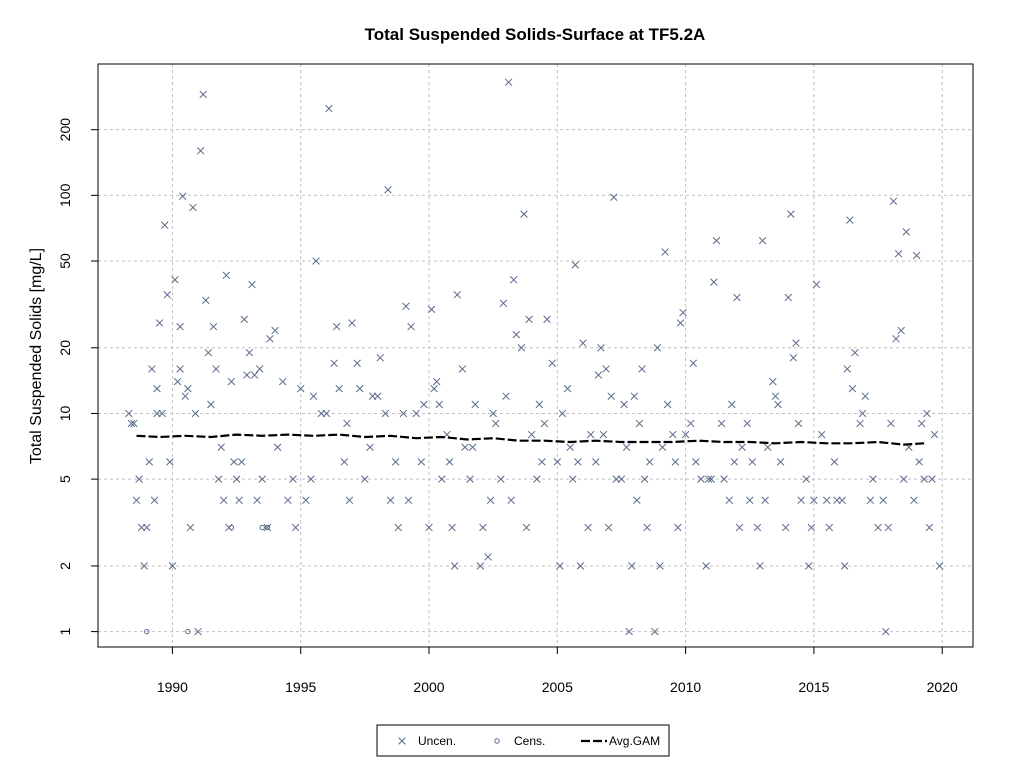 Image resolution: width=1024 pixels, height=768 pixels. What do you see at coordinates (65, 261) in the screenshot?
I see `y-tick-label: 50` at bounding box center [65, 261].